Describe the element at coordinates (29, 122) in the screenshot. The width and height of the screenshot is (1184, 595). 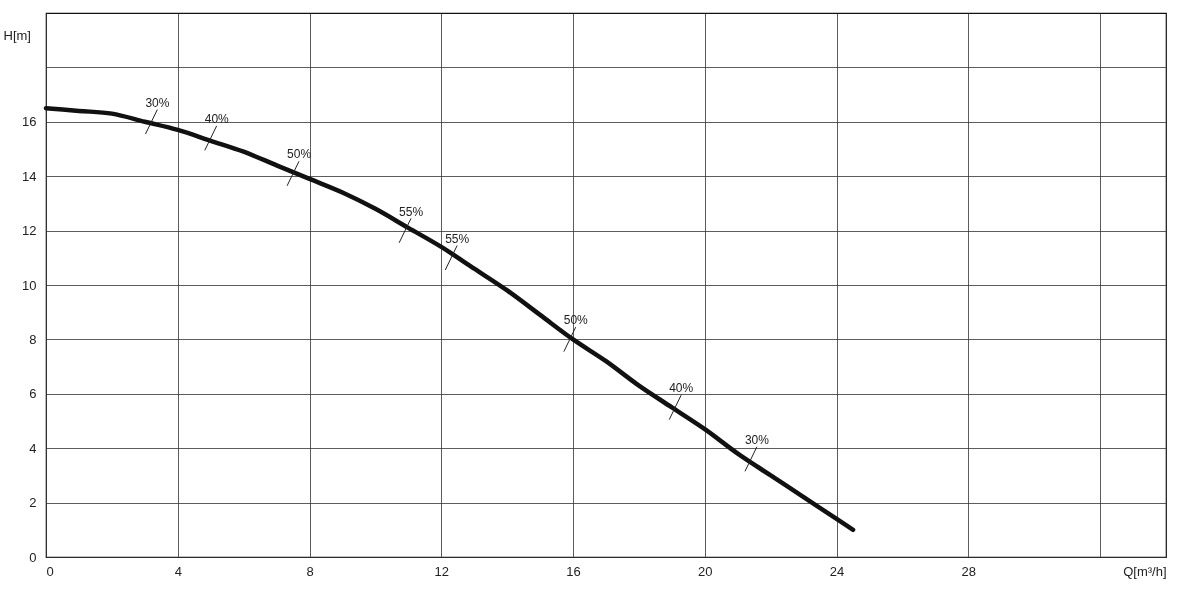
I see `y-tick-label: 16` at that location.